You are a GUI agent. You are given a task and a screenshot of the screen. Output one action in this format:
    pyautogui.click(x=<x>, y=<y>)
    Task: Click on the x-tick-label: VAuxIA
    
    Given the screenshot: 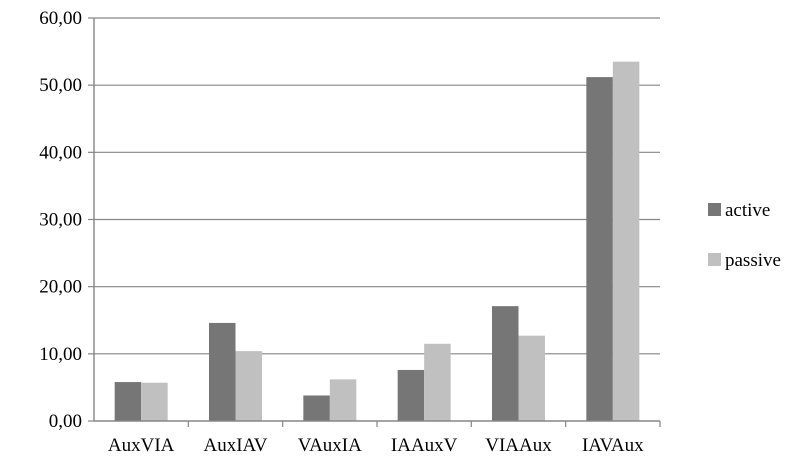 What is the action you would take?
    pyautogui.click(x=330, y=445)
    